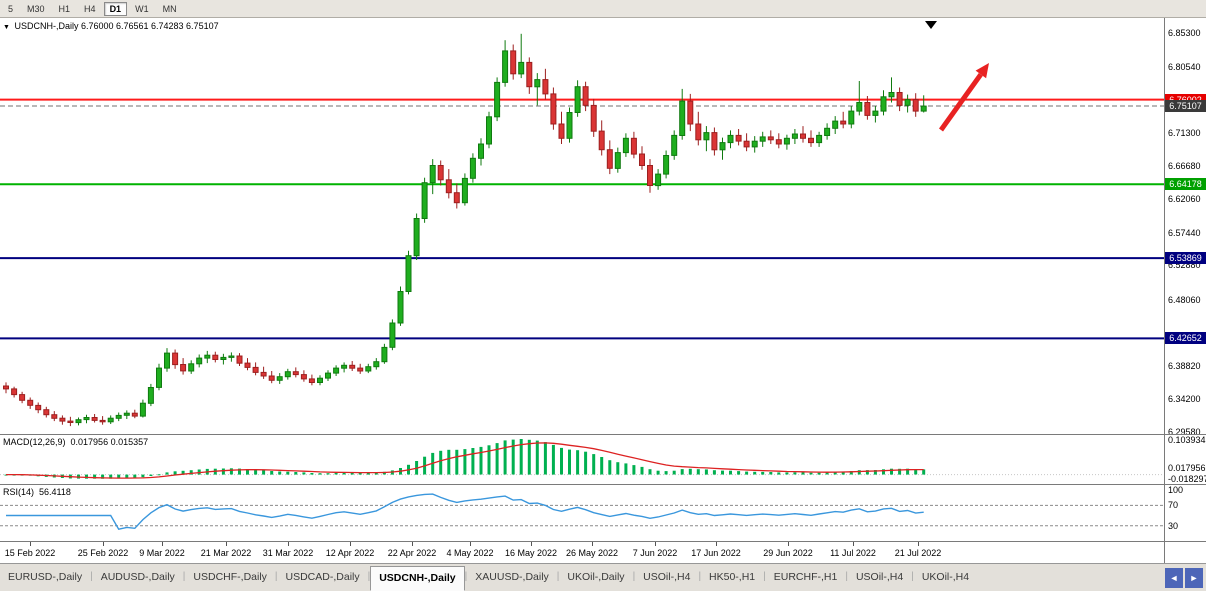 Image resolution: width=1206 pixels, height=591 pixels. What do you see at coordinates (1185, 184) in the screenshot?
I see `price-badge-6.64178: 6.64178` at bounding box center [1185, 184].